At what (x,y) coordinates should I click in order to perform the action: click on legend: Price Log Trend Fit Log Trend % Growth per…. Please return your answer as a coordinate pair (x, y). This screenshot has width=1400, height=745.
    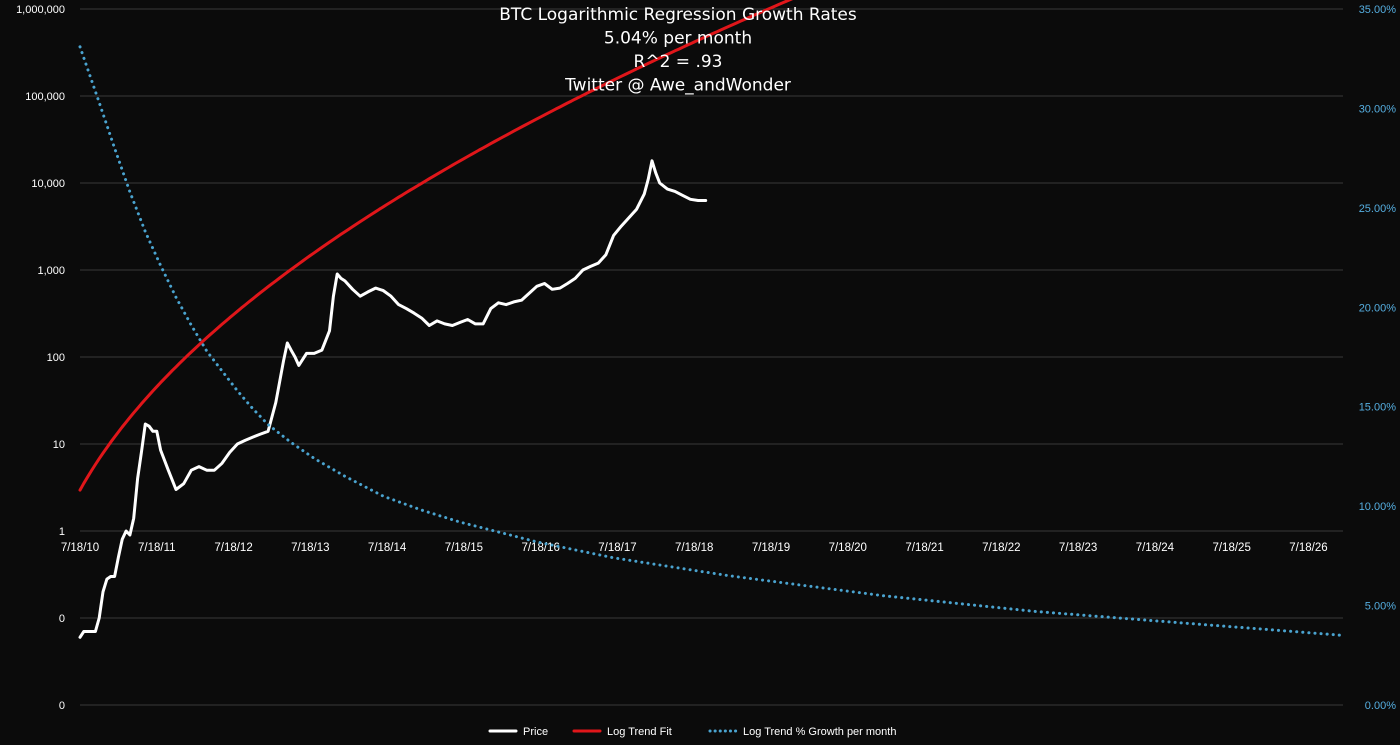
    Looking at the image, I should click on (692, 732).